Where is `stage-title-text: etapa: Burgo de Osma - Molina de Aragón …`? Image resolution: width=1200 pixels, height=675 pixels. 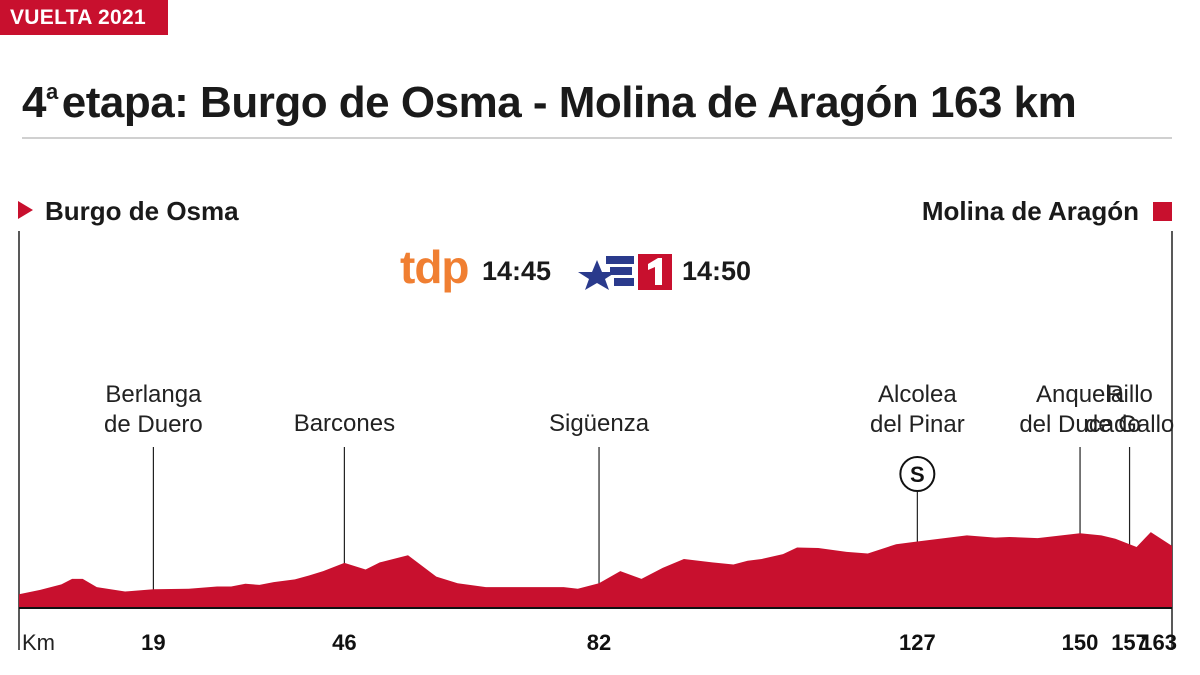 stage-title-text: etapa: Burgo de Osma - Molina de Aragón … is located at coordinates (569, 102).